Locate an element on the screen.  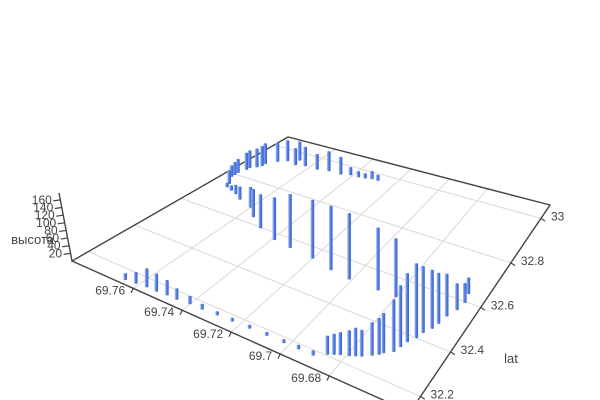
lat-tick-label: 32.4 is located at coordinates (473, 350).